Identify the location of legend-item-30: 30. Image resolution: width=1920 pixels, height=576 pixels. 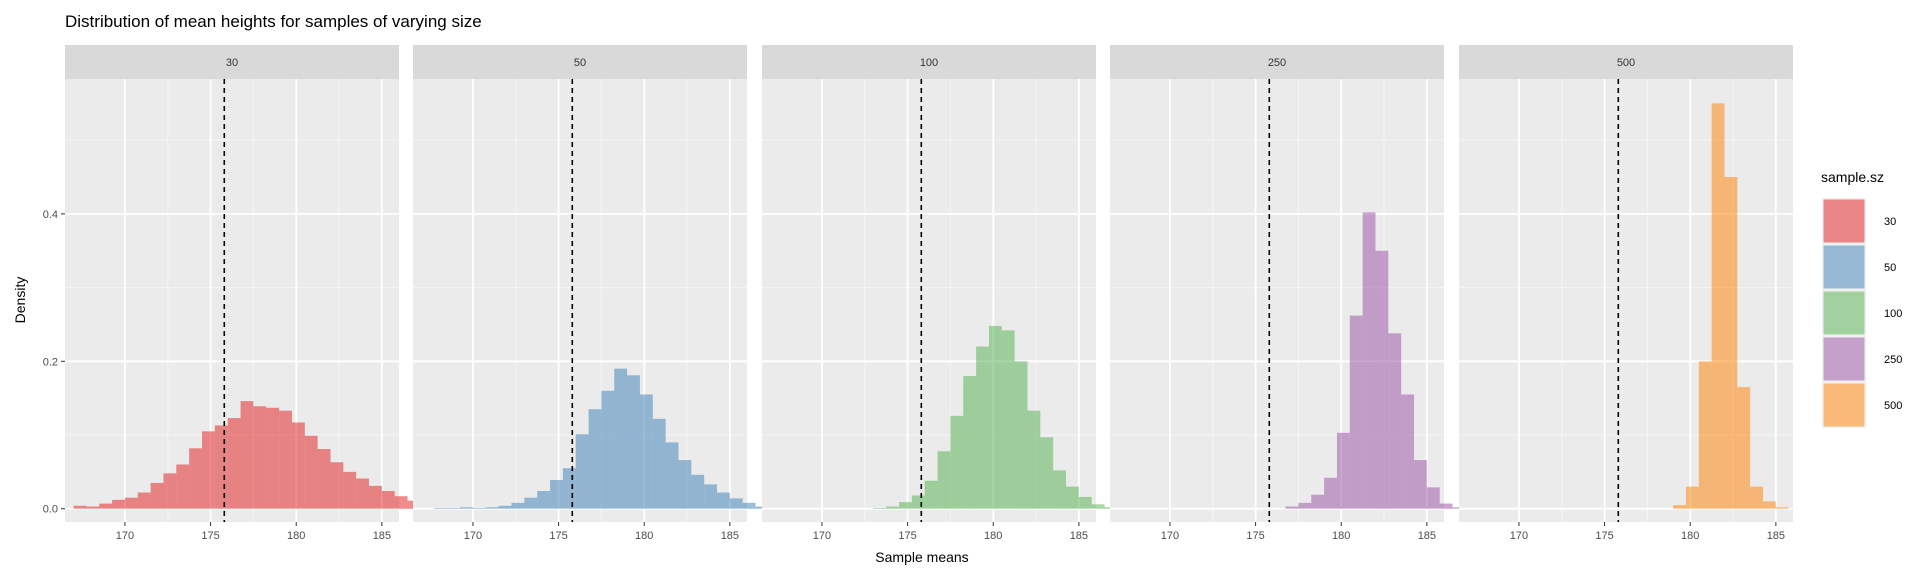
(1859, 221).